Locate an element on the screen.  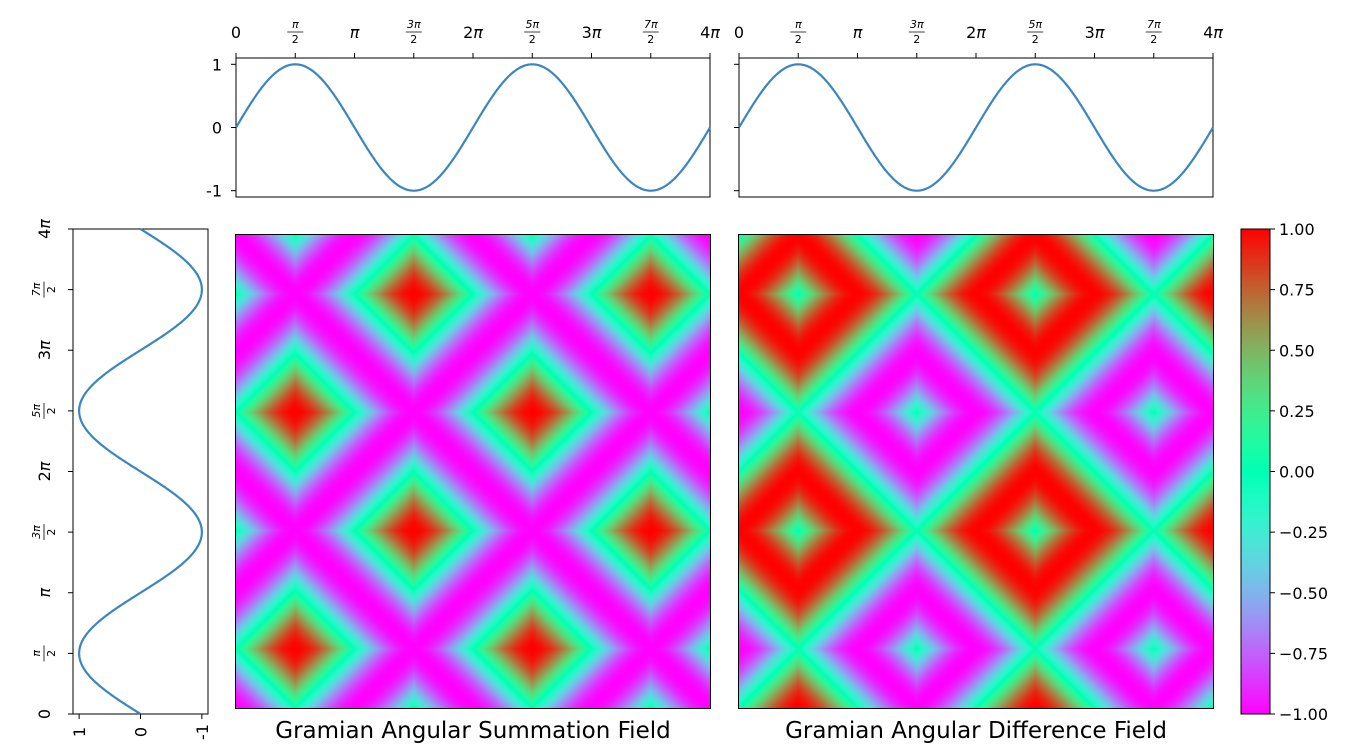
top-right-sine-line is located at coordinates (976, 127).